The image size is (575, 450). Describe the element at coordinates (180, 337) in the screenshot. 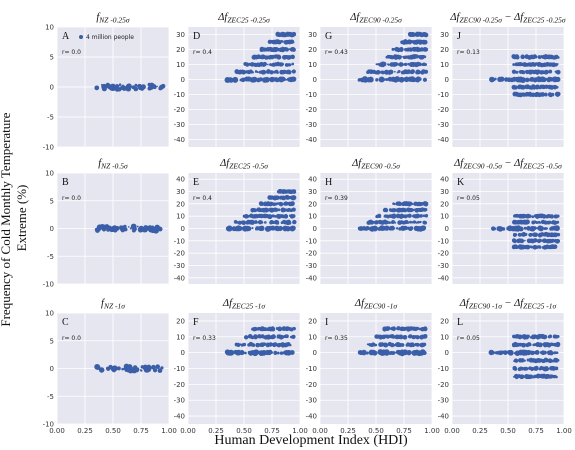

I see `y-tick-label: 10` at that location.